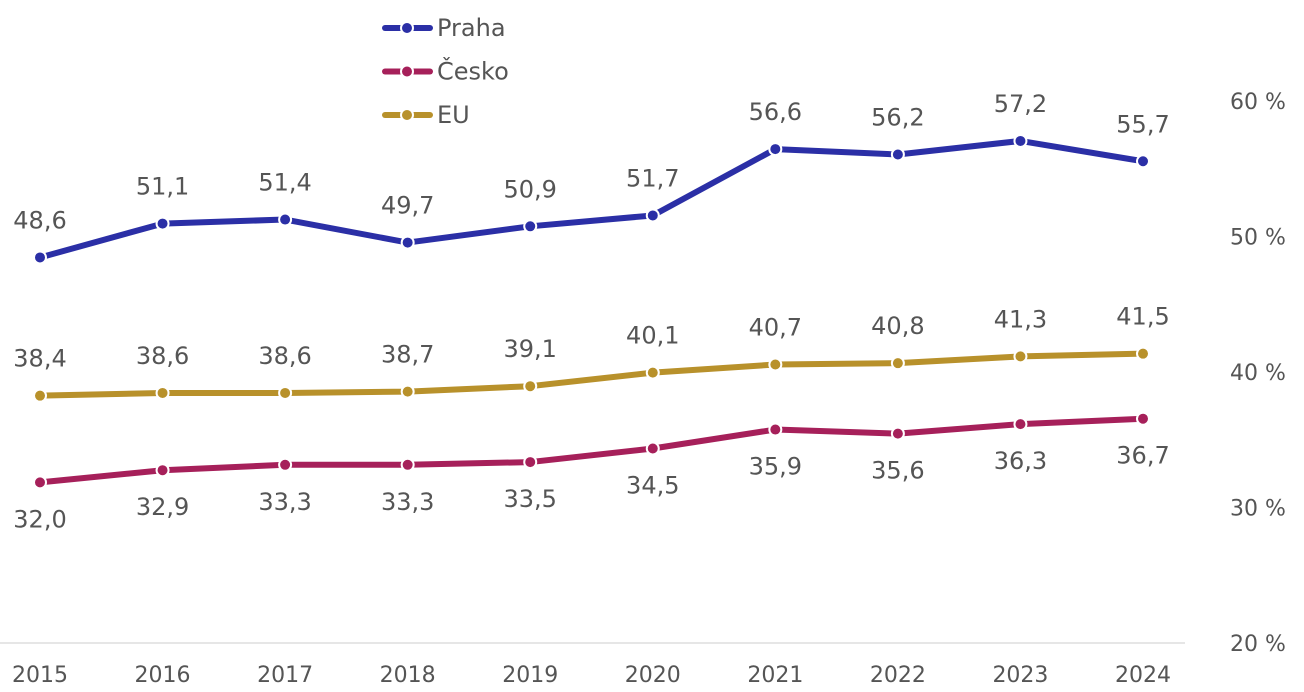  What do you see at coordinates (407, 355) in the screenshot?
I see `data-label: 38,7` at bounding box center [407, 355].